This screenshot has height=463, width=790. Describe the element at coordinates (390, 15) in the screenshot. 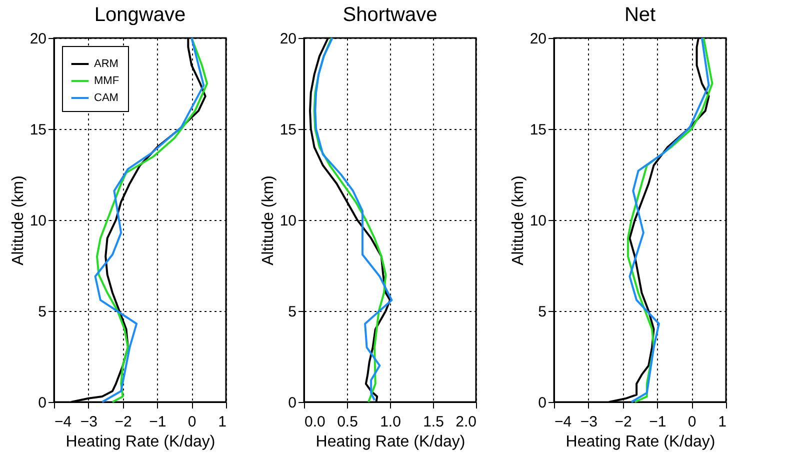

I see `chart-title: Shortwave` at that location.